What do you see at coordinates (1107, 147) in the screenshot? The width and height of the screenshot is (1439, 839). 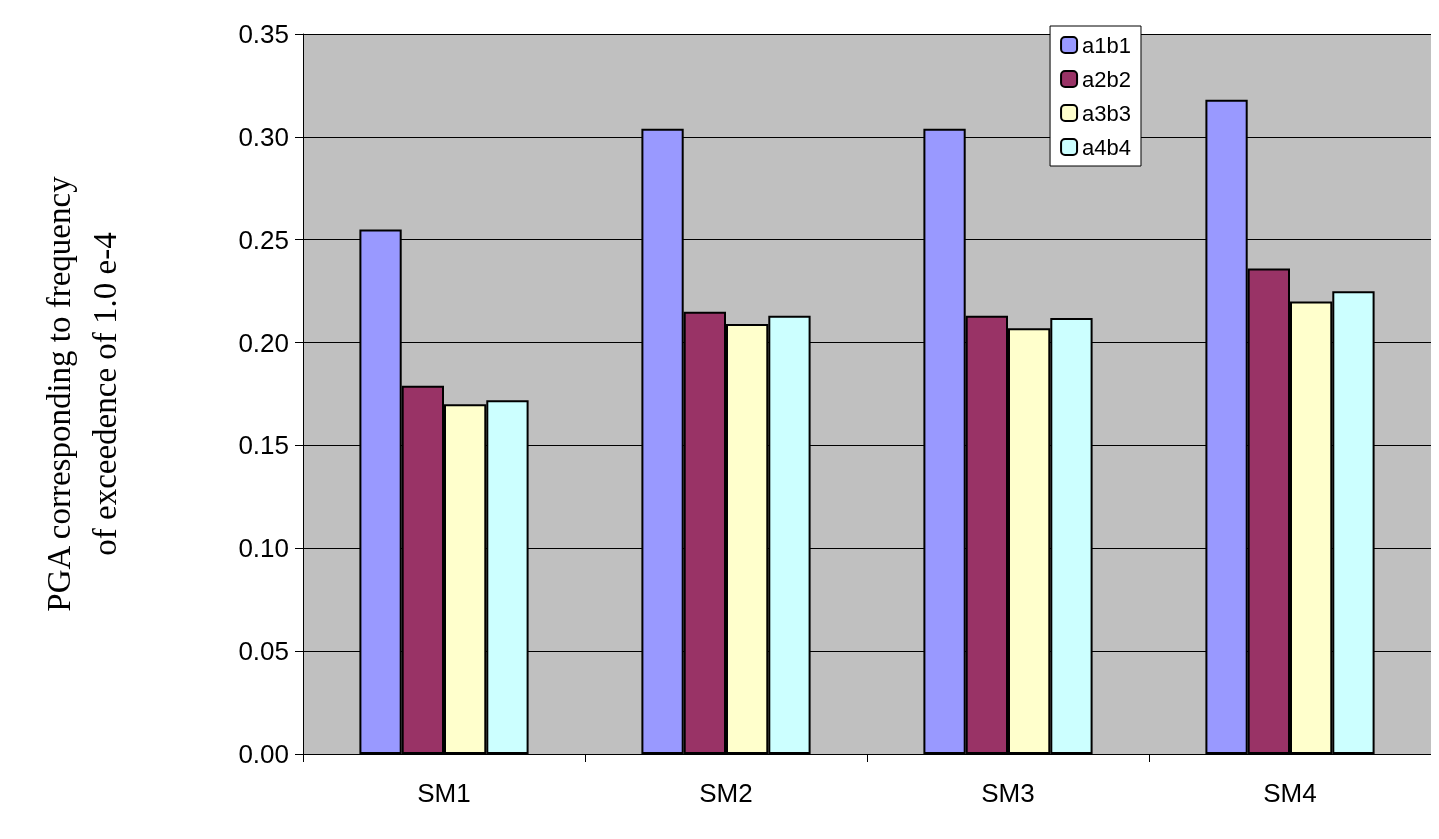 I see `legend-label: a4b4` at bounding box center [1107, 147].